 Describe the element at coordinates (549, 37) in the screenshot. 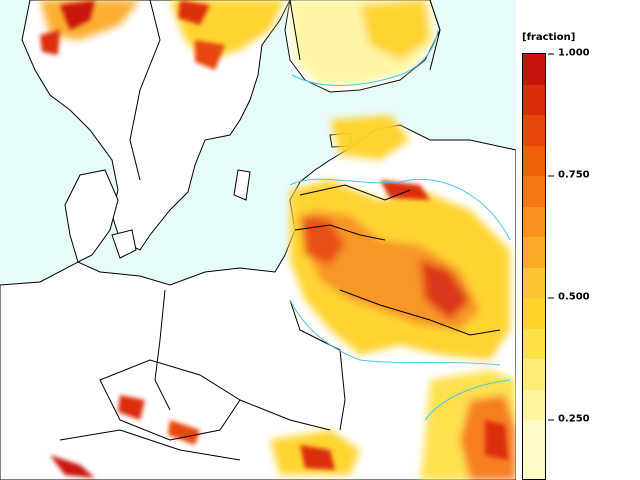

I see `legend-title: [fraction]` at that location.